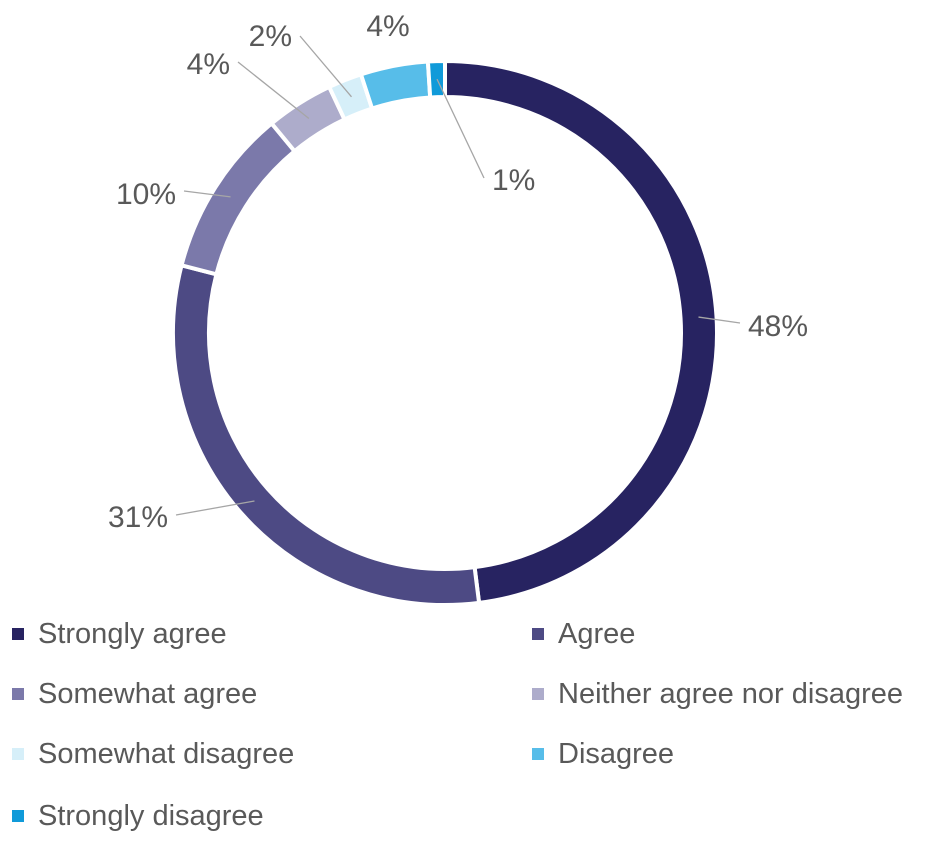 Image resolution: width=947 pixels, height=850 pixels. I want to click on legend-label: Somewhat disagree, so click(166, 753).